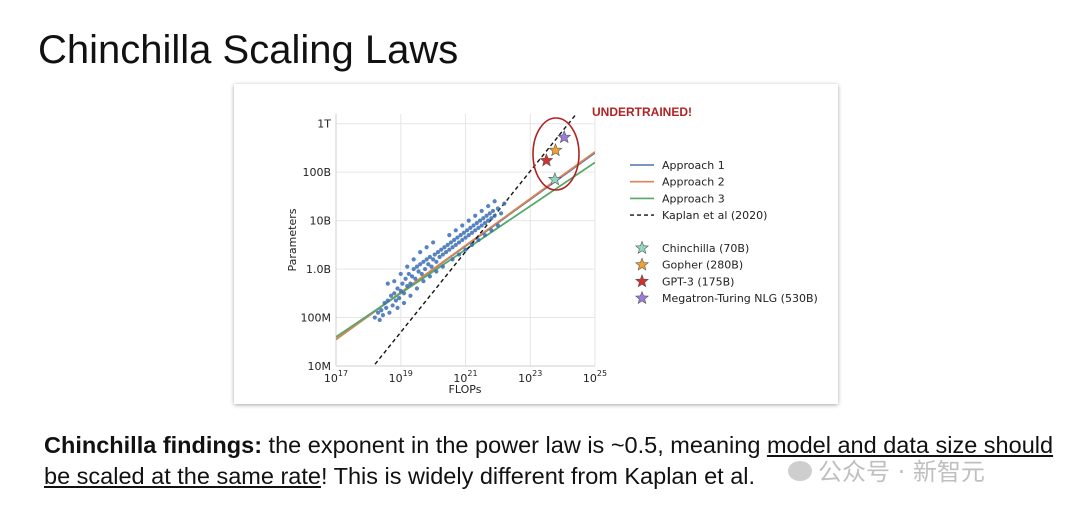 Image resolution: width=1080 pixels, height=514 pixels. What do you see at coordinates (886, 469) in the screenshot?
I see `watermark: 公众号 · 新智元` at bounding box center [886, 469].